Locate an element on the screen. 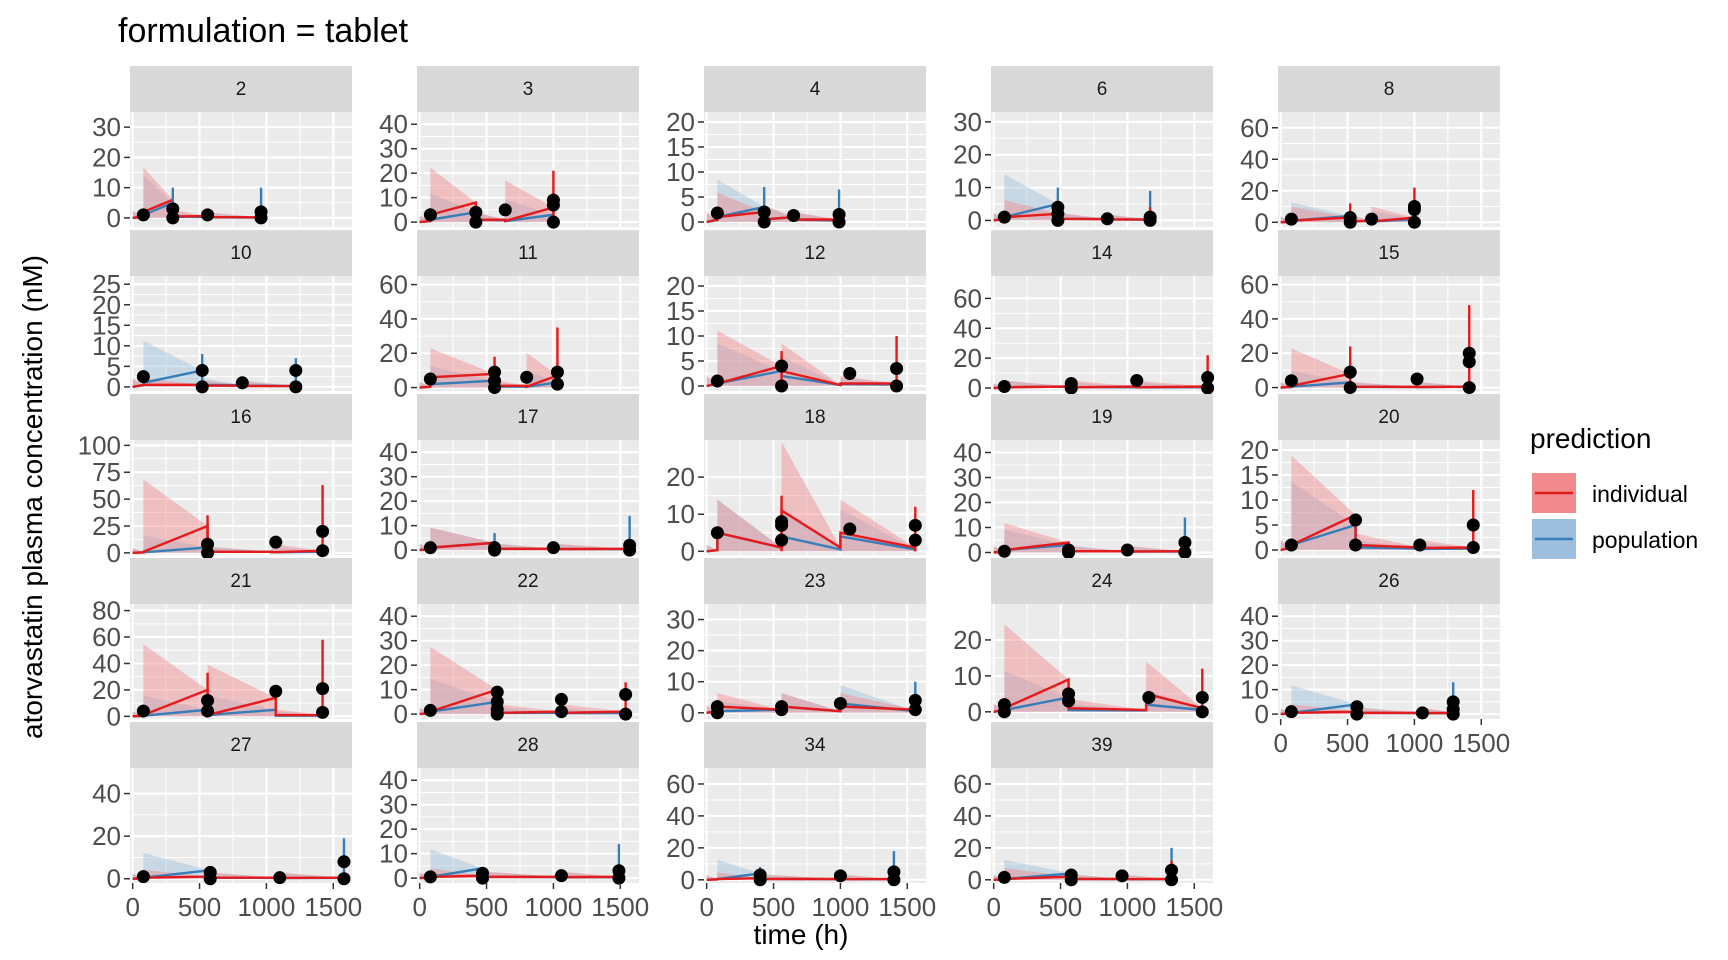  facet-strip-label: 6 is located at coordinates (1102, 89).